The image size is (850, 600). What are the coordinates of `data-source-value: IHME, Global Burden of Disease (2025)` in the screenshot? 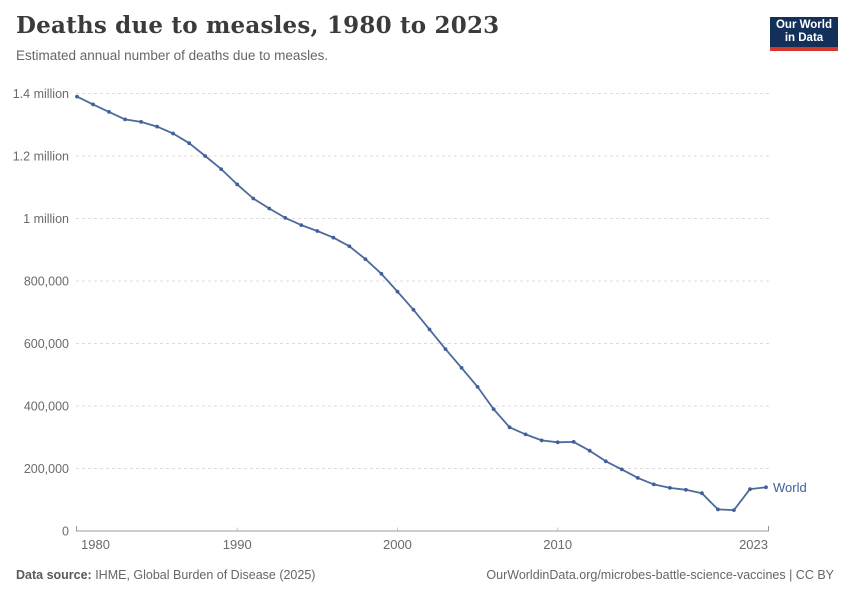 It's located at (203, 575).